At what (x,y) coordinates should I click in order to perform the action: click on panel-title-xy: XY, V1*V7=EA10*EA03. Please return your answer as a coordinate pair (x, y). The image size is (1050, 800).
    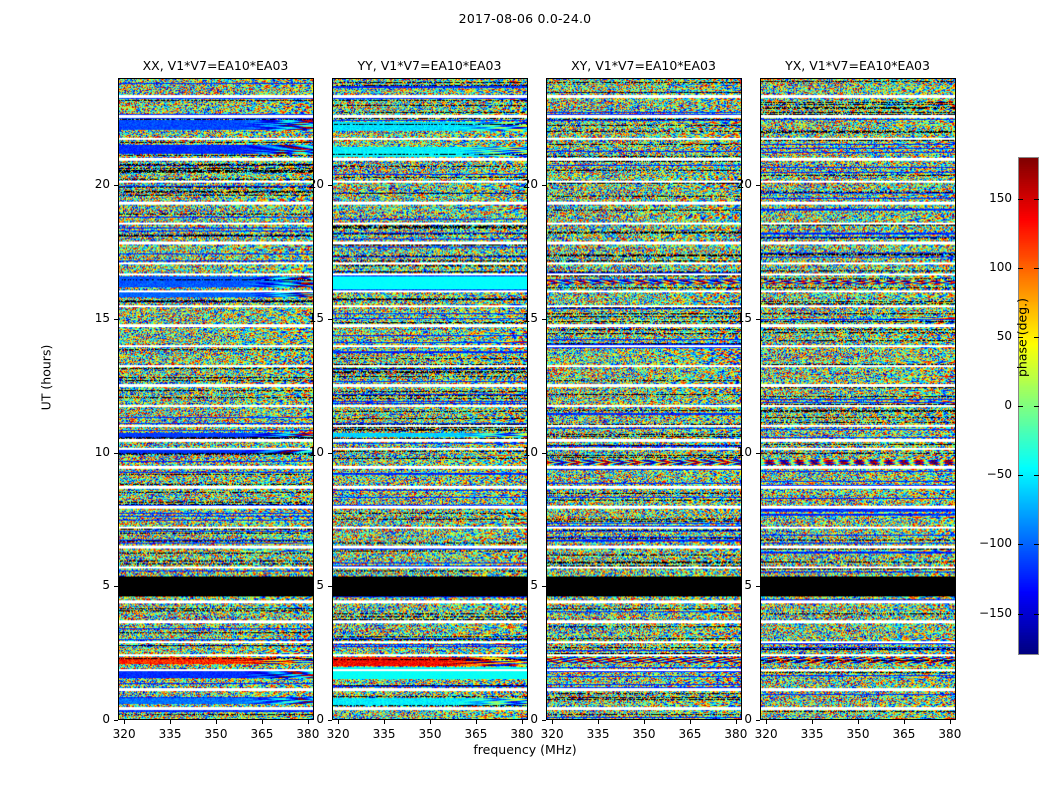
    Looking at the image, I should click on (643, 65).